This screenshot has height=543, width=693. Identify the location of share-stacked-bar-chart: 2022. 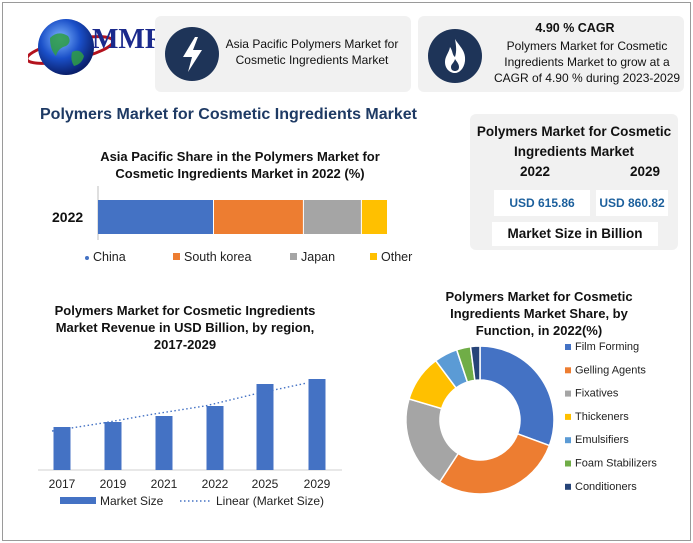
(219, 213).